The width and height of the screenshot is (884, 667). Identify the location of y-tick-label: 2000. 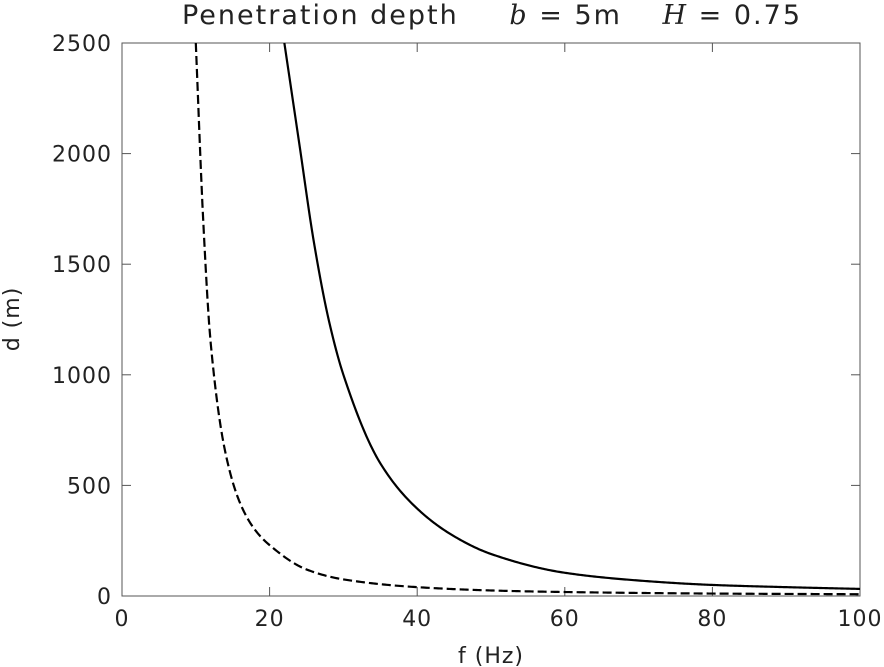
(82, 155).